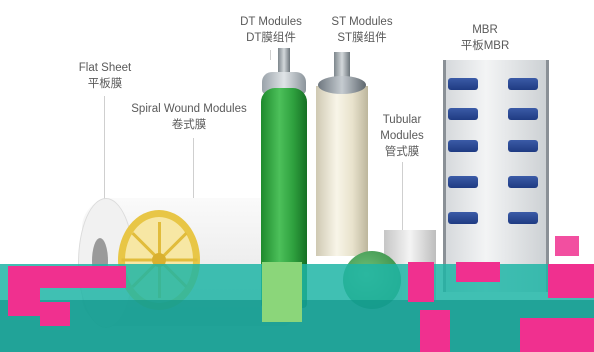 Image resolution: width=594 pixels, height=352 pixels. I want to click on tubular-label-en-line1: Tubular, so click(402, 120).